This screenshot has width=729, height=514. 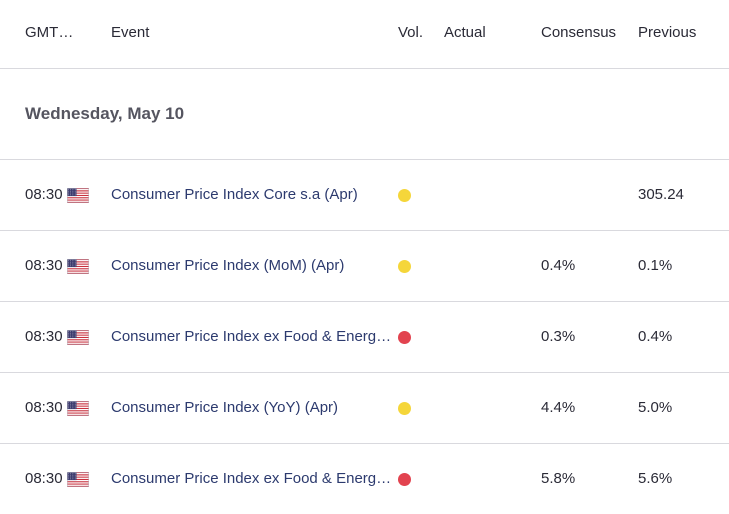 What do you see at coordinates (228, 265) in the screenshot?
I see `event-name: Consumer Price Index (MoM) (Apr)` at bounding box center [228, 265].